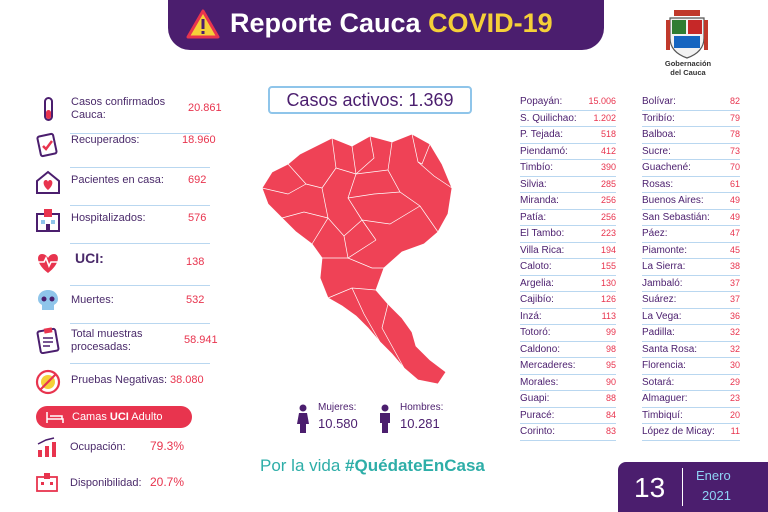  Describe the element at coordinates (114, 417) in the screenshot. I see `uci-adulto-pill: Camas UCI Adulto` at that location.